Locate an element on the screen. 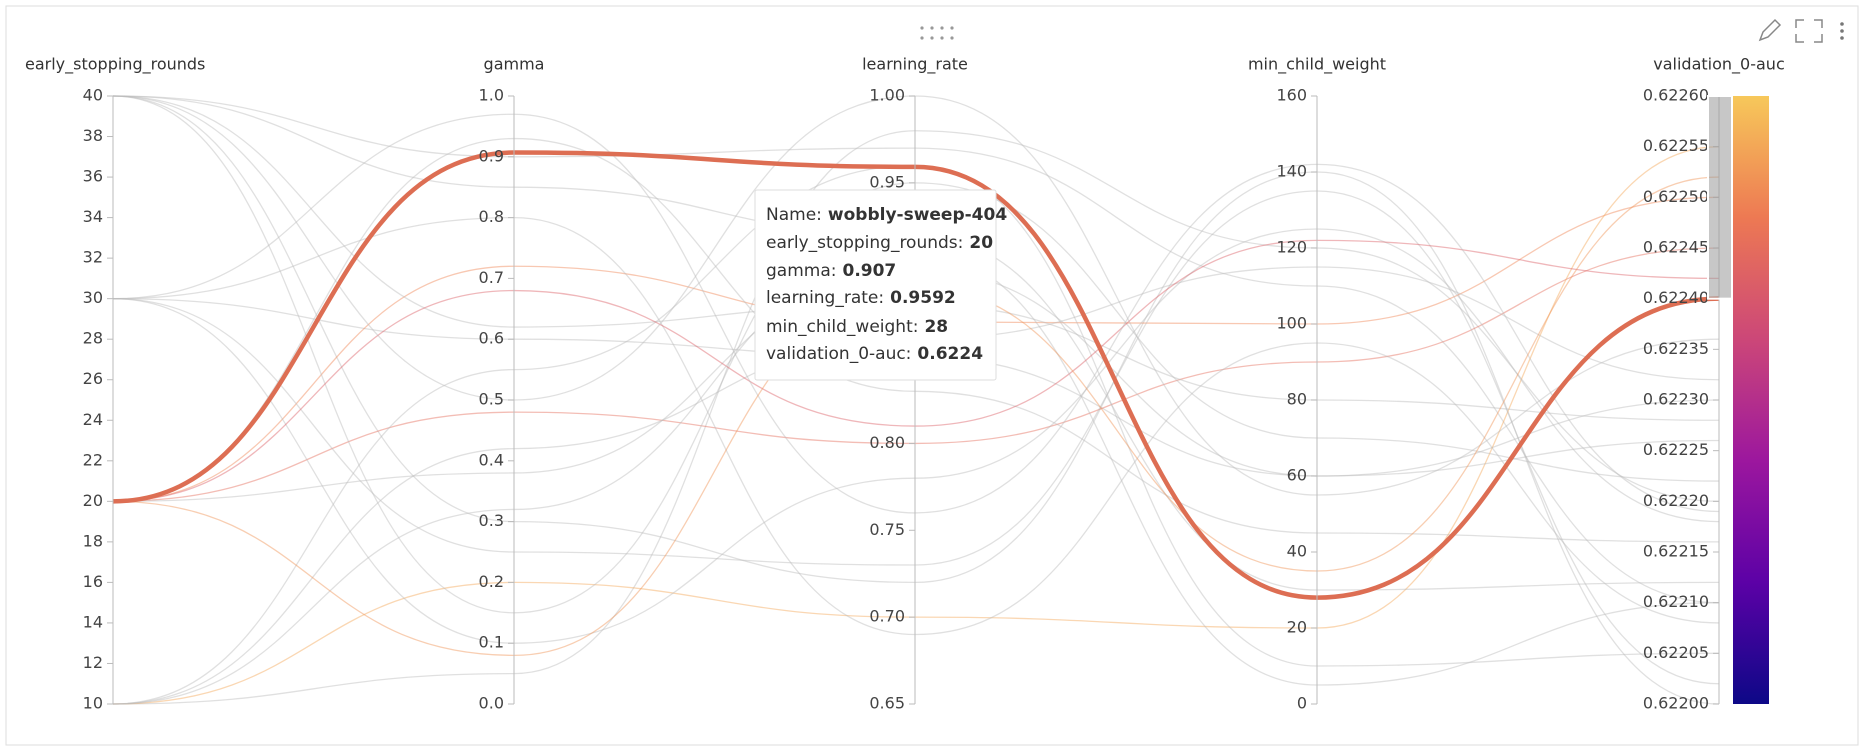 This screenshot has height=748, width=1864. colorbar is located at coordinates (1751, 400).